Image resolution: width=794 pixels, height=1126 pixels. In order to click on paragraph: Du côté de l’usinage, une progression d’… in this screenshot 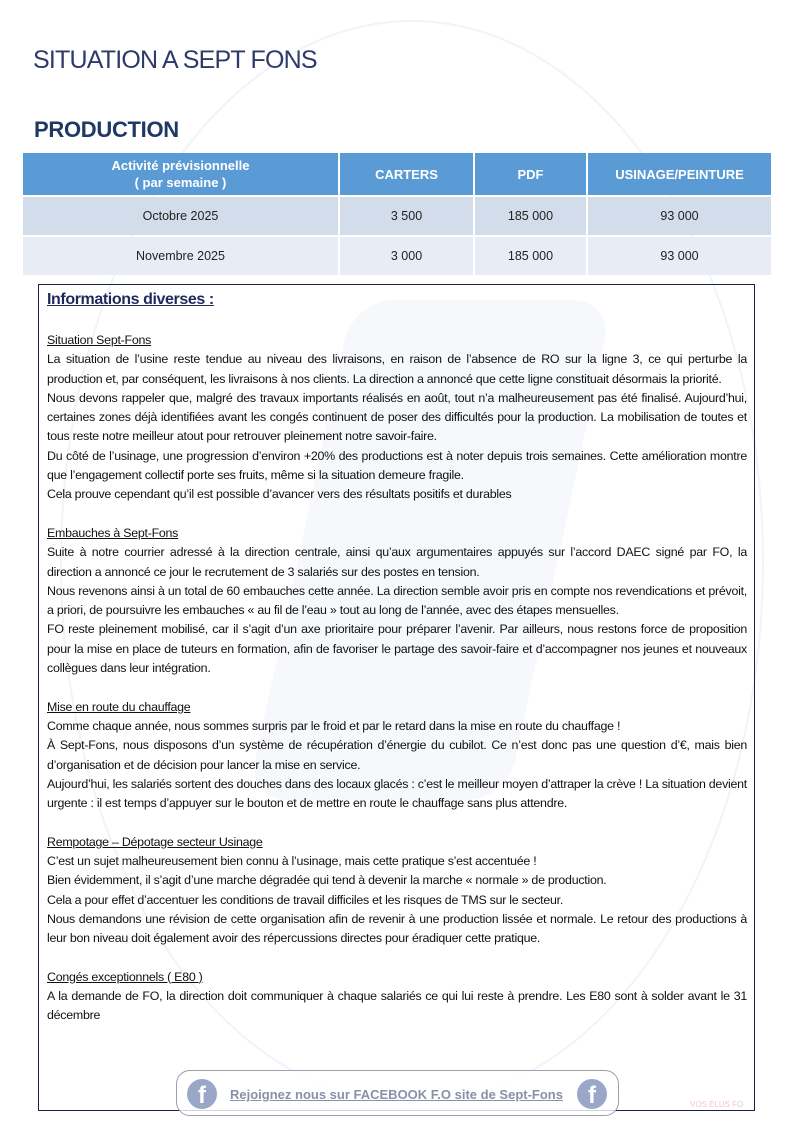, I will do `click(397, 465)`.